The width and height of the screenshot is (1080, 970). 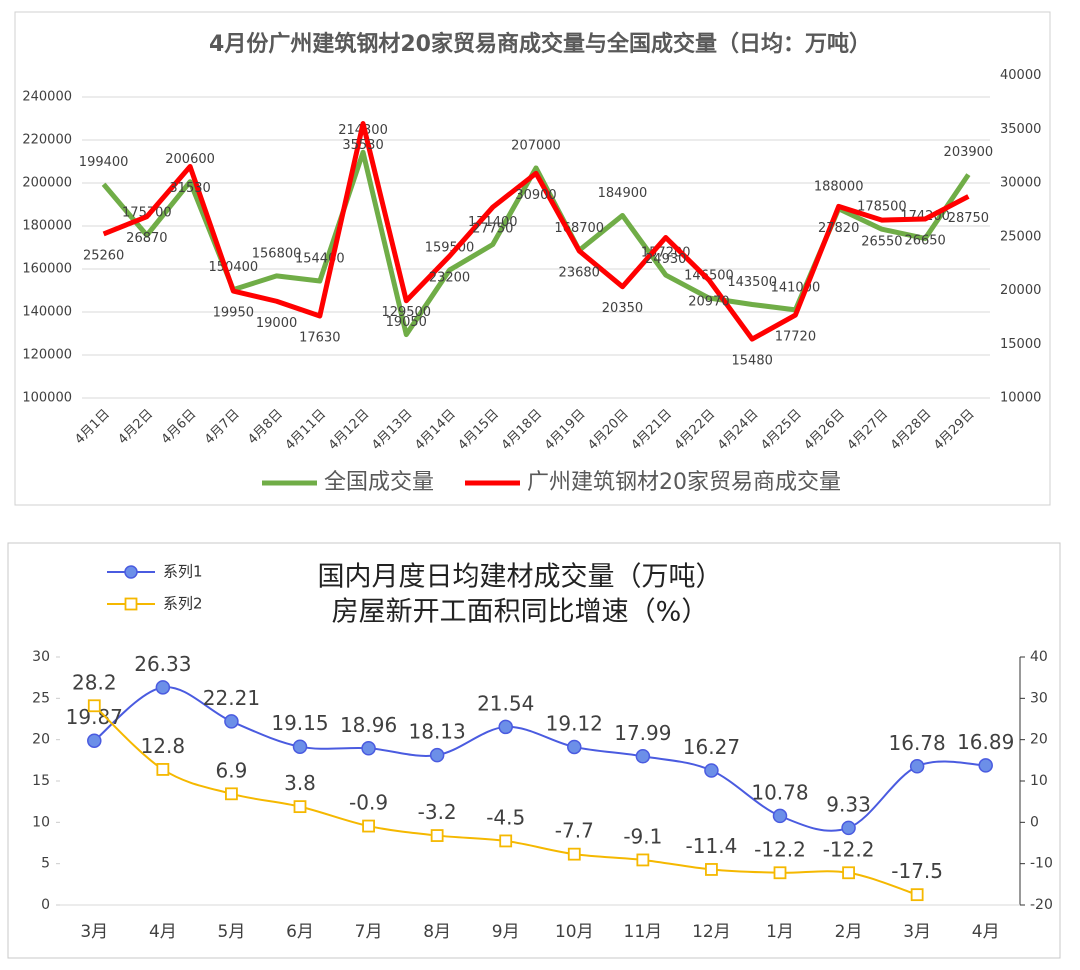 I want to click on data-label: 178500, so click(x=882, y=207).